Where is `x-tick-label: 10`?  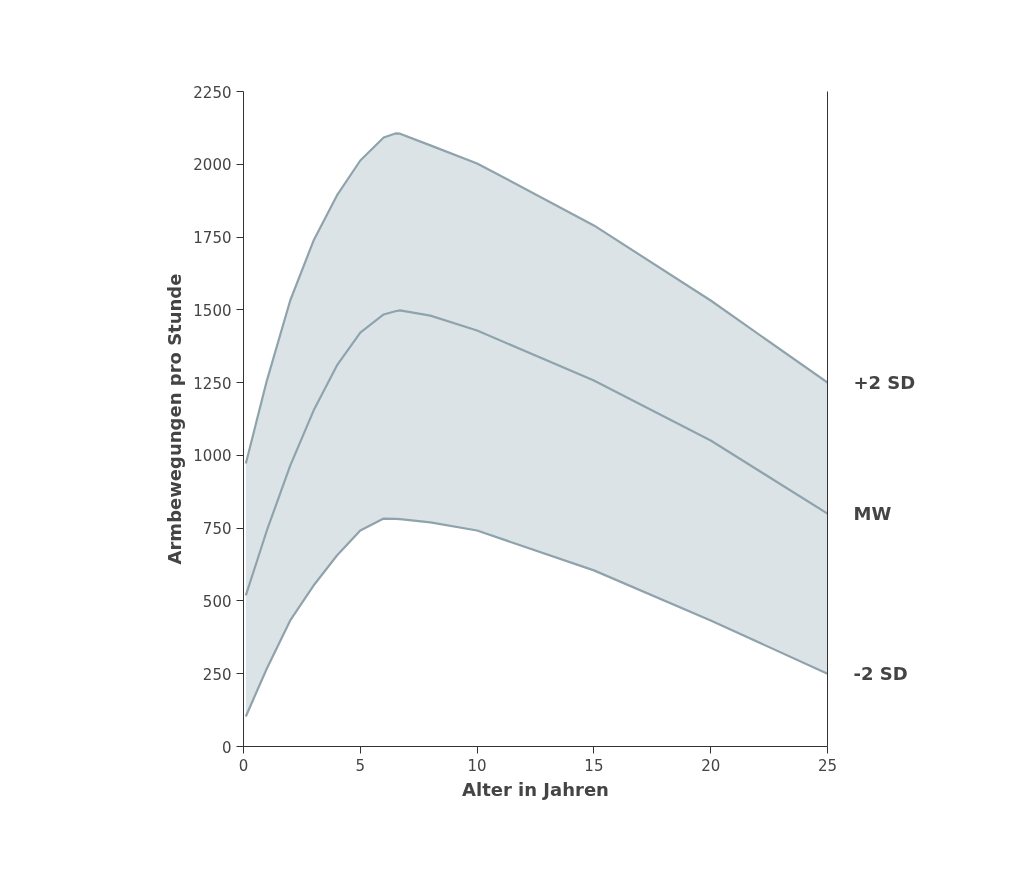
x-tick-label: 10 is located at coordinates (477, 765).